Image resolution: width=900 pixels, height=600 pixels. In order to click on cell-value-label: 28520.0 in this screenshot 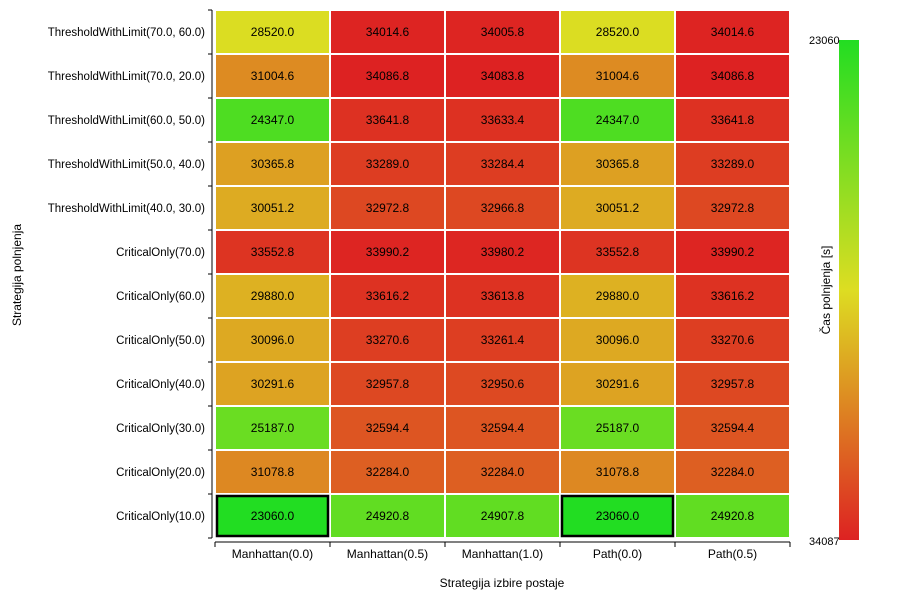, I will do `click(273, 32)`.